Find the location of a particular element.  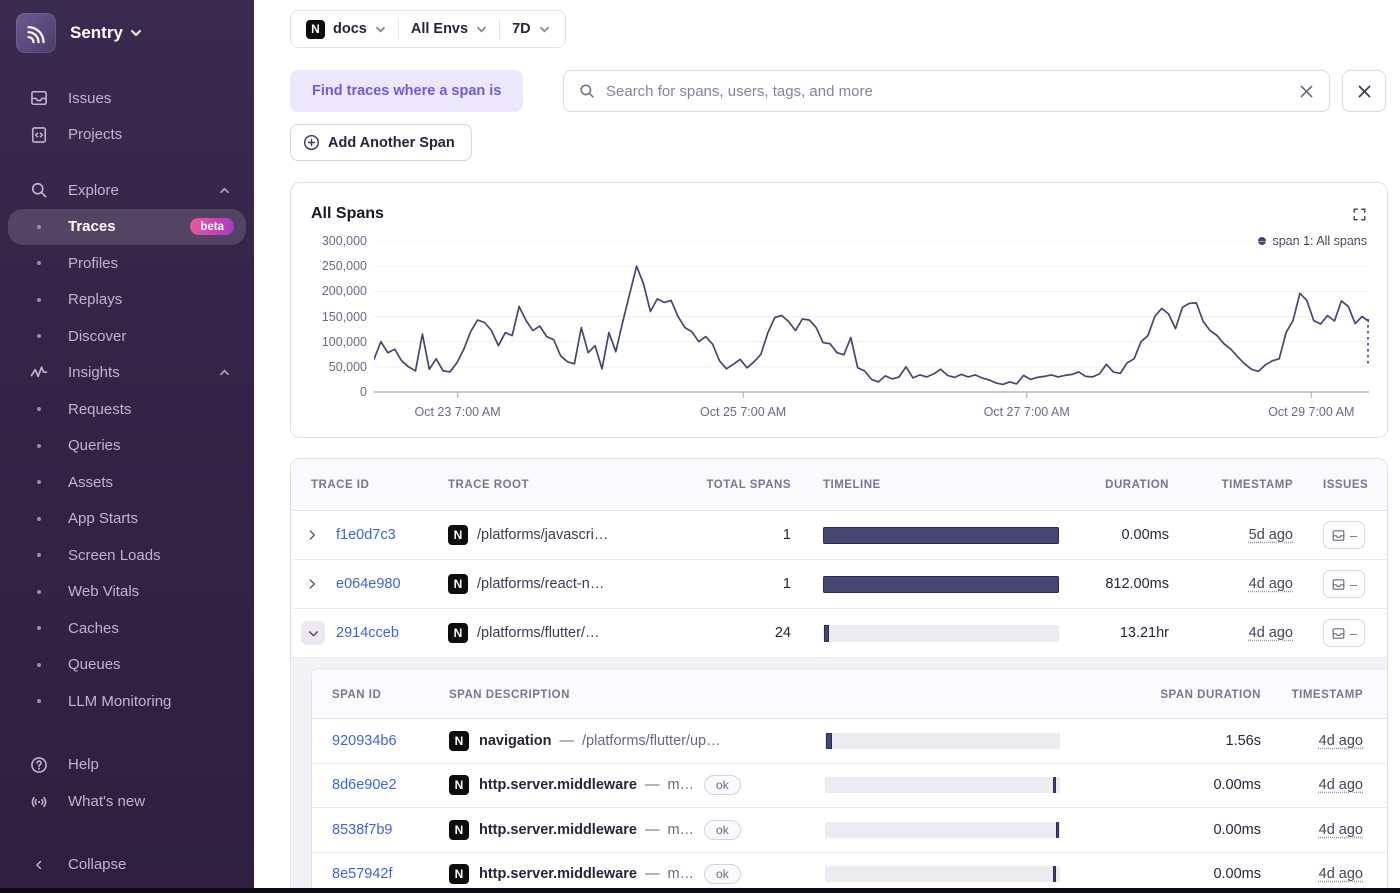

org-switcher: Sentry is located at coordinates (79, 33).